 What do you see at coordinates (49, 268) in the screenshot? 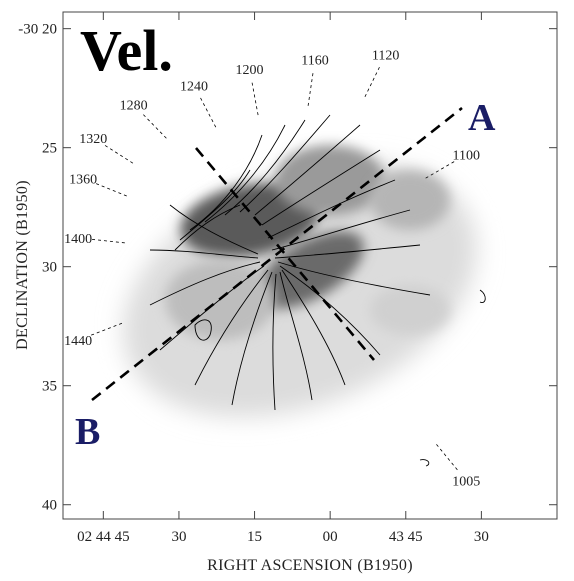
I see `y-tick-label: 30` at bounding box center [49, 268].